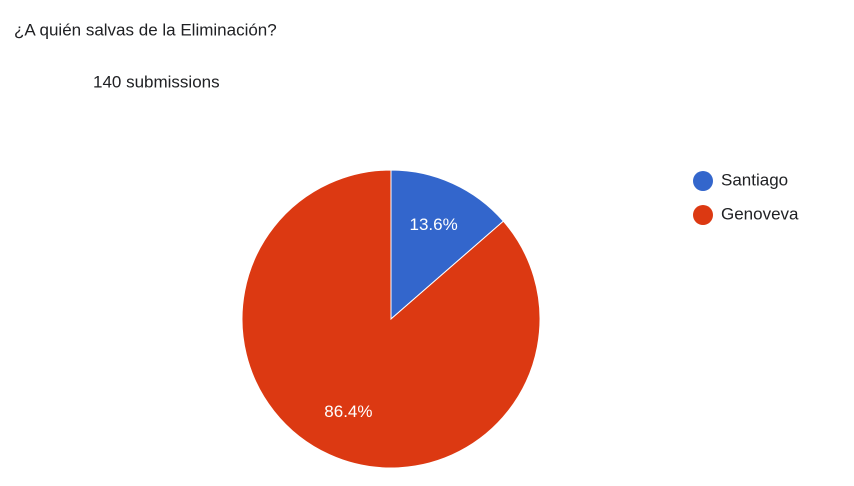  What do you see at coordinates (447, 245) in the screenshot?
I see `pie-slice` at bounding box center [447, 245].